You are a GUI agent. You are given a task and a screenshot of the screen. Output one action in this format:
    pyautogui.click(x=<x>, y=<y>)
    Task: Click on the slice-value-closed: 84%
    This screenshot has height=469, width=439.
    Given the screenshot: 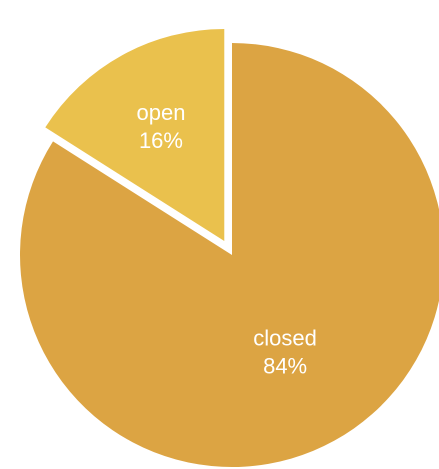 What is the action you would take?
    pyautogui.click(x=285, y=366)
    